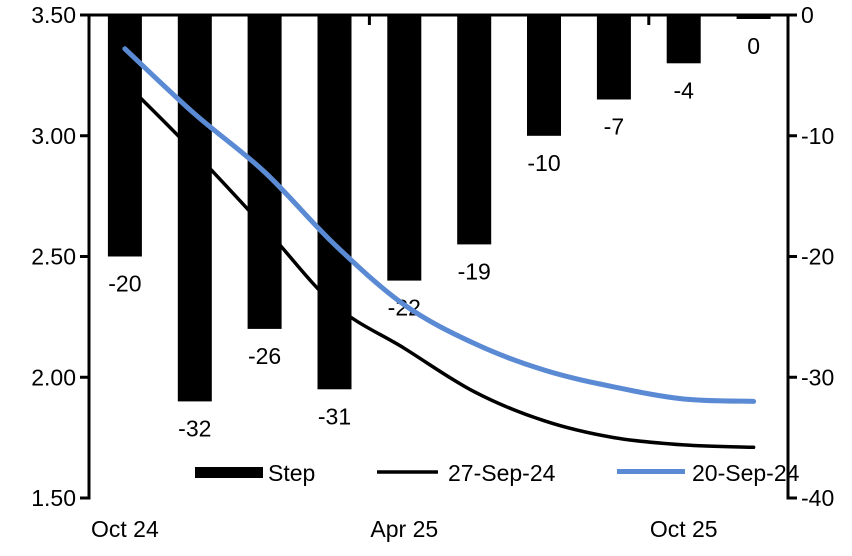  What do you see at coordinates (543, 163) in the screenshot?
I see `bar-value-label: -10` at bounding box center [543, 163].